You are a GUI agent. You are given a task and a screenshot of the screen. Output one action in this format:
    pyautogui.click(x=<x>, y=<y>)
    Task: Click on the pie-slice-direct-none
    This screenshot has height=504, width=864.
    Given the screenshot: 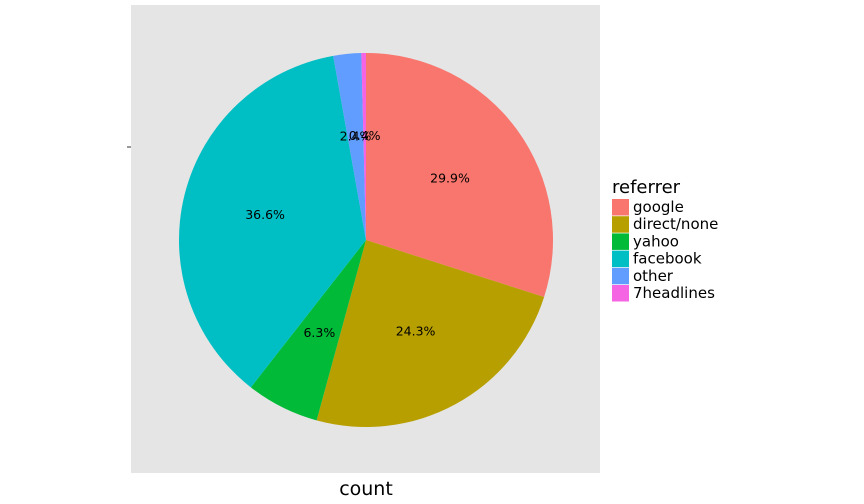 What is the action you would take?
    pyautogui.click(x=430, y=334)
    